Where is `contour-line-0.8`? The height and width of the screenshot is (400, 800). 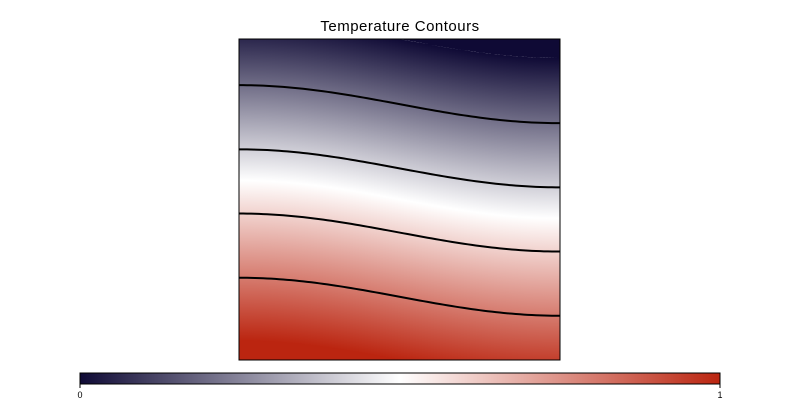
contour-line-0.8 is located at coordinates (399, 296).